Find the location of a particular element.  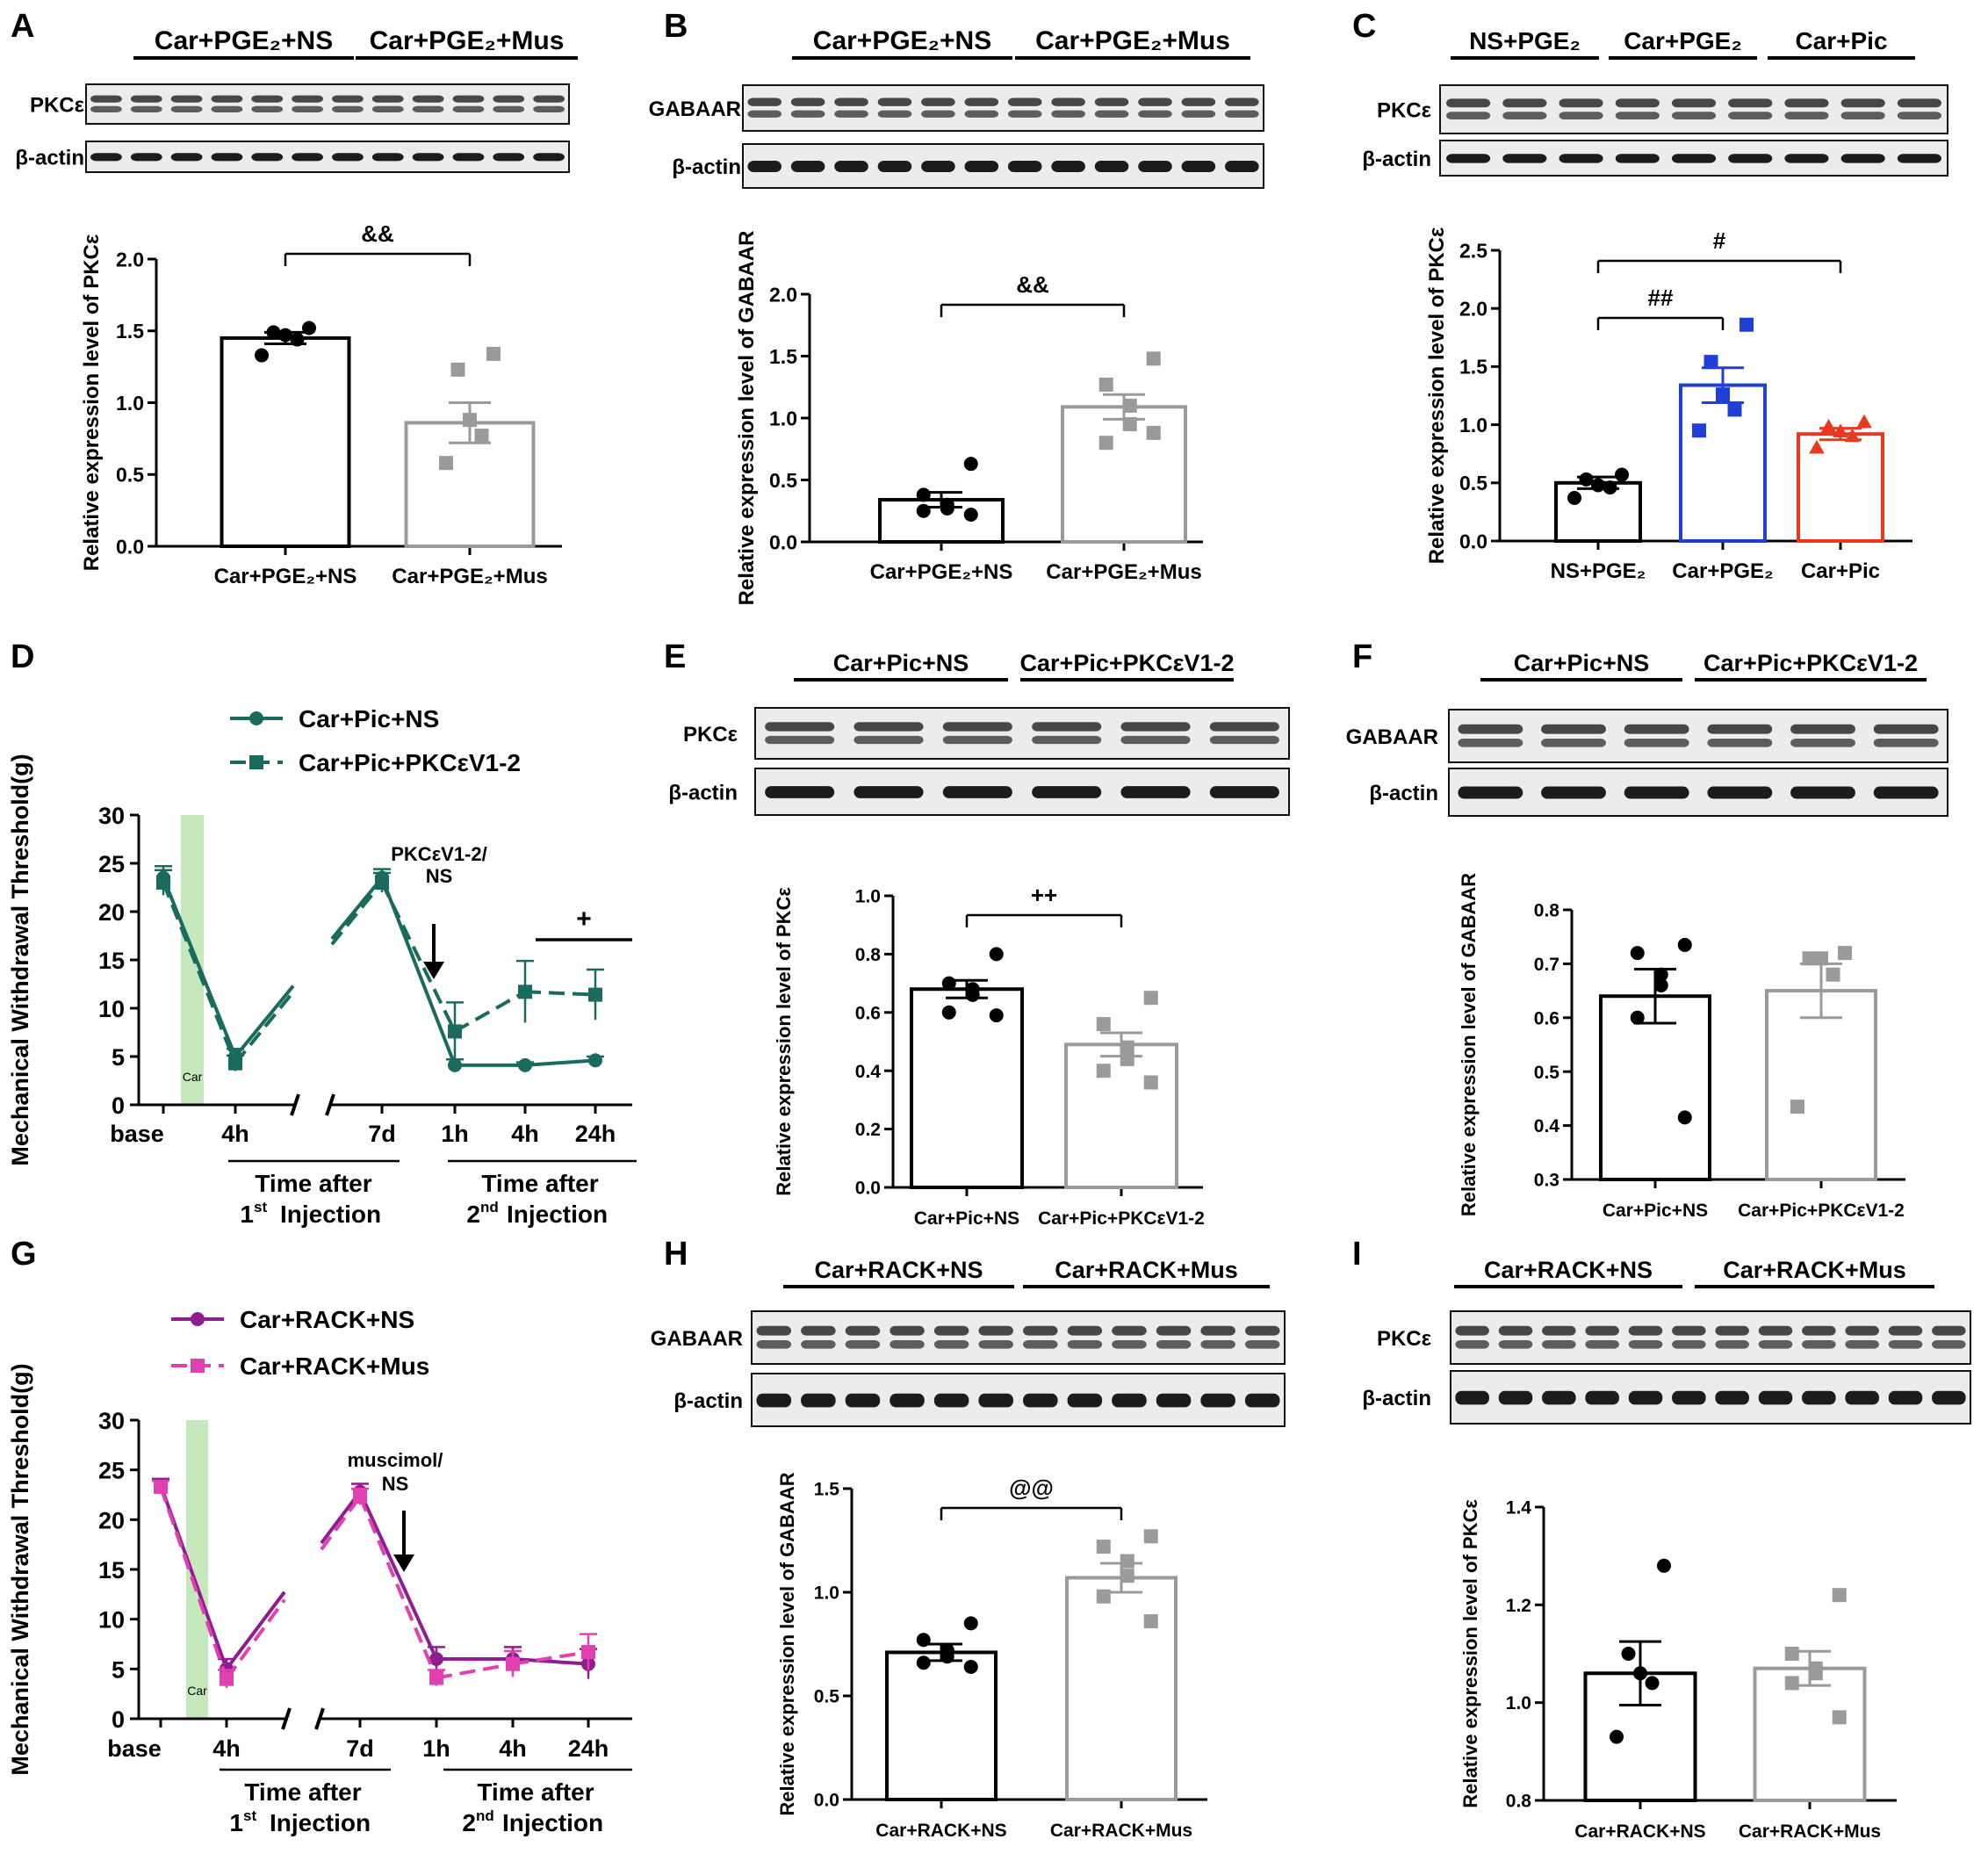

blot-group-label: Car+PGE₂+NS is located at coordinates (244, 41).